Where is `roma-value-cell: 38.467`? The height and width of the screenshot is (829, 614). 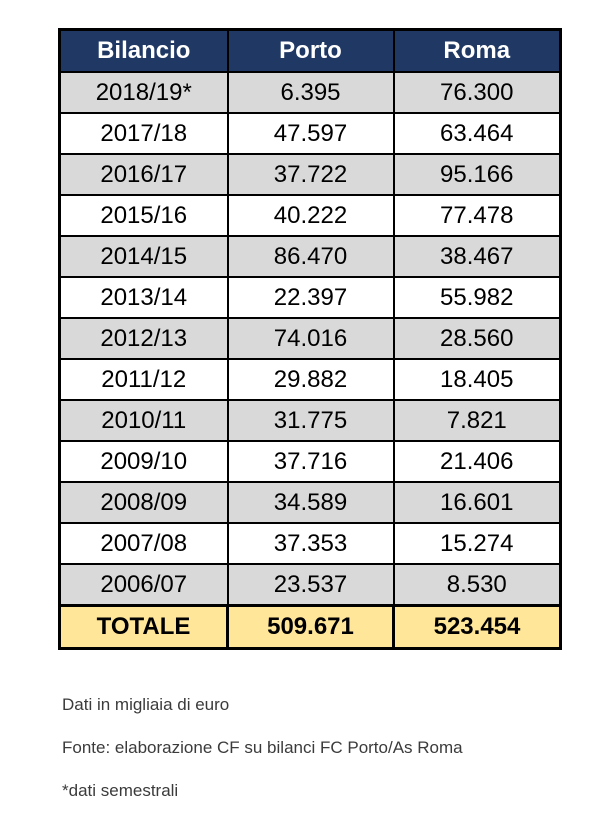
roma-value-cell: 38.467 is located at coordinates (477, 256).